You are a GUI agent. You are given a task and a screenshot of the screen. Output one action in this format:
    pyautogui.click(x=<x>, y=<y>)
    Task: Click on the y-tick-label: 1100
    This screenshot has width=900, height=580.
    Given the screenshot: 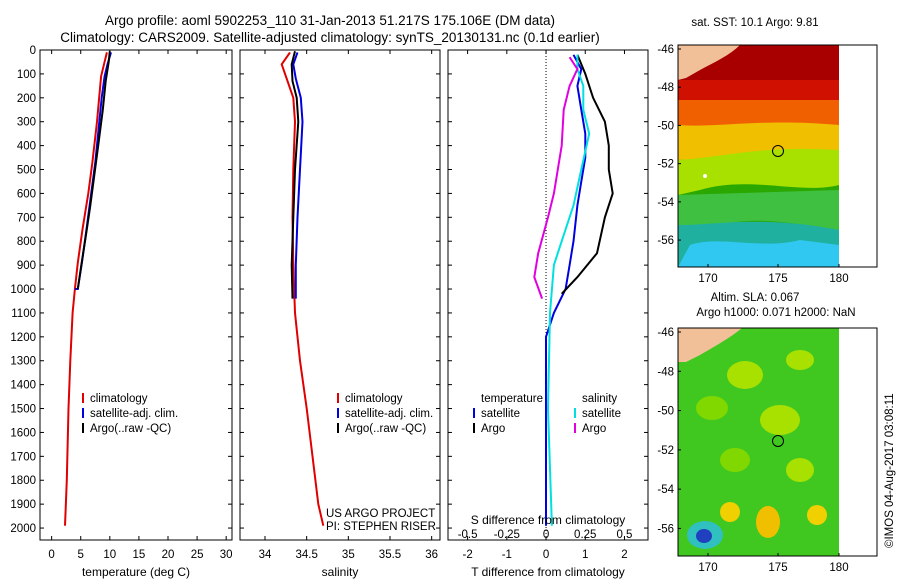 What is the action you would take?
    pyautogui.click(x=23, y=314)
    